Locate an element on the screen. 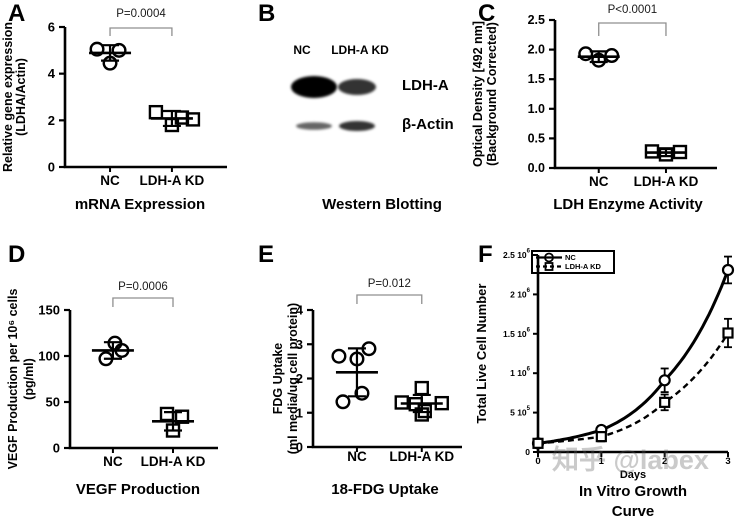 Image resolution: width=736 pixels, height=519 pixels. svg-text: (LDHA/Actin) is located at coordinates (21, 97).